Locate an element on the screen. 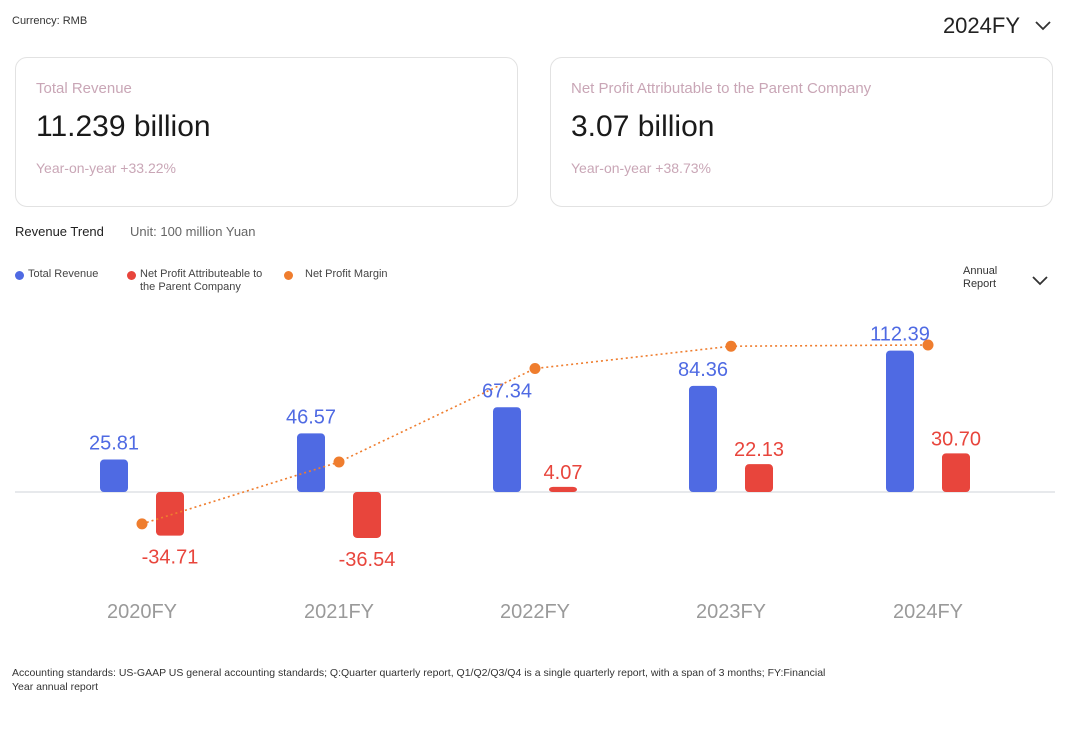 The image size is (1080, 739). net-profit-yoy: Year-on-year +38.73% is located at coordinates (641, 168).